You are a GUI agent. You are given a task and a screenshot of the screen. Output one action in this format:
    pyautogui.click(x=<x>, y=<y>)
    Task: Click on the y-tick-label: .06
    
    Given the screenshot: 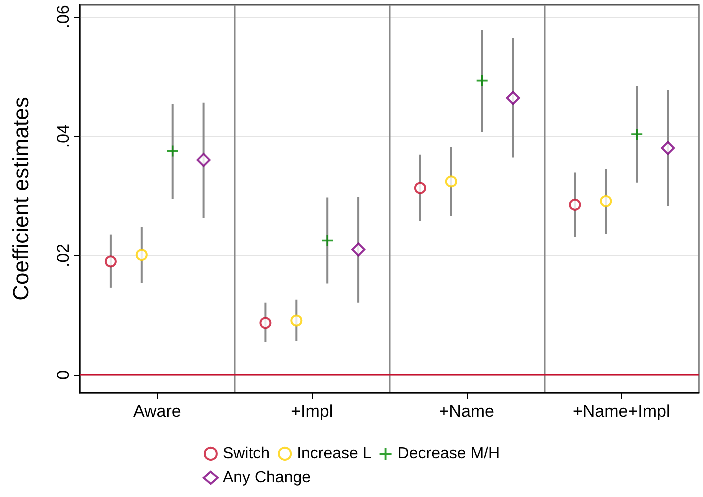 What is the action you would take?
    pyautogui.click(x=63, y=17)
    